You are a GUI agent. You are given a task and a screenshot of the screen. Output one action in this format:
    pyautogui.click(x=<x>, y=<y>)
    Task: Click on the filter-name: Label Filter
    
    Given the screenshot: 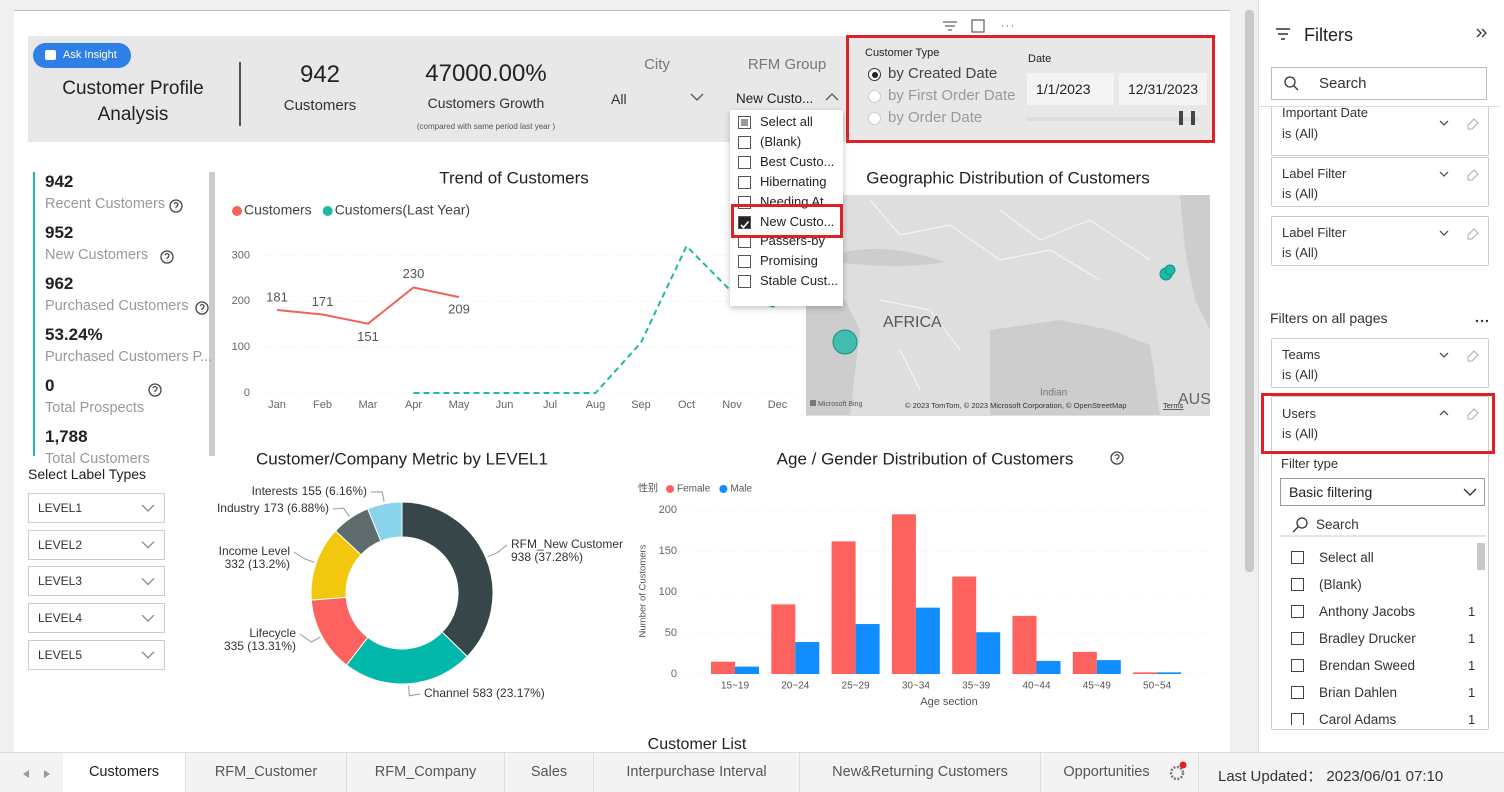 What is the action you would take?
    pyautogui.click(x=1314, y=173)
    